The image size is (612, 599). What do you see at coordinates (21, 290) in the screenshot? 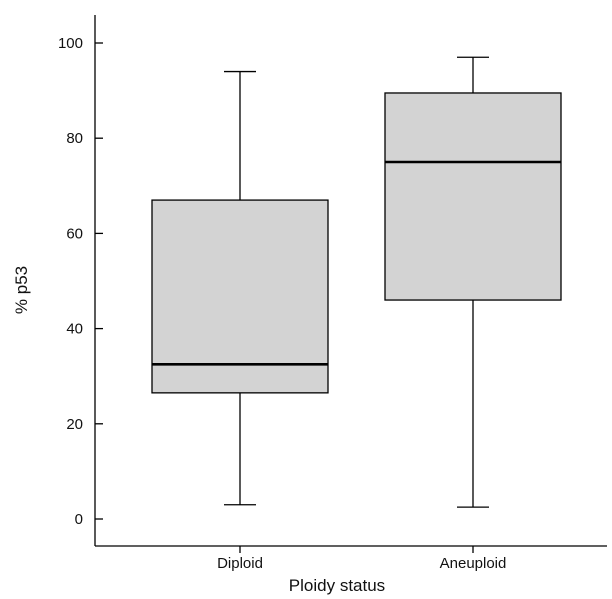
I see `y-axis-title: % p53` at bounding box center [21, 290].